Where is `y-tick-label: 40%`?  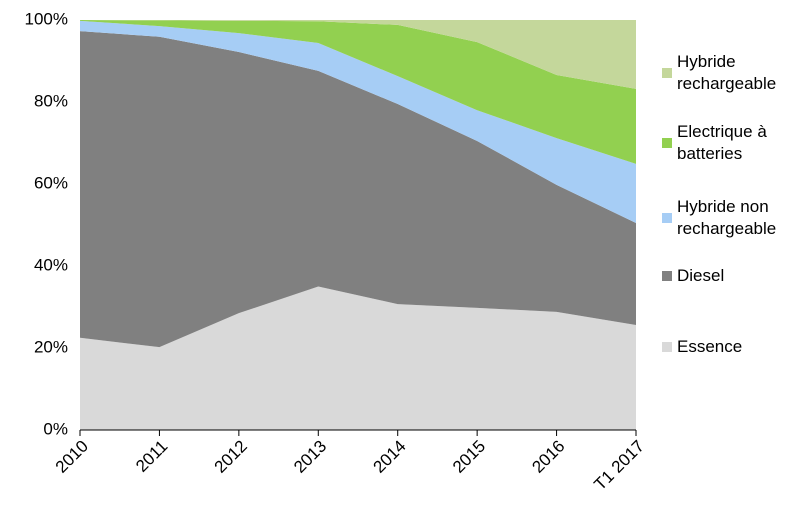
y-tick-label: 40% is located at coordinates (51, 264).